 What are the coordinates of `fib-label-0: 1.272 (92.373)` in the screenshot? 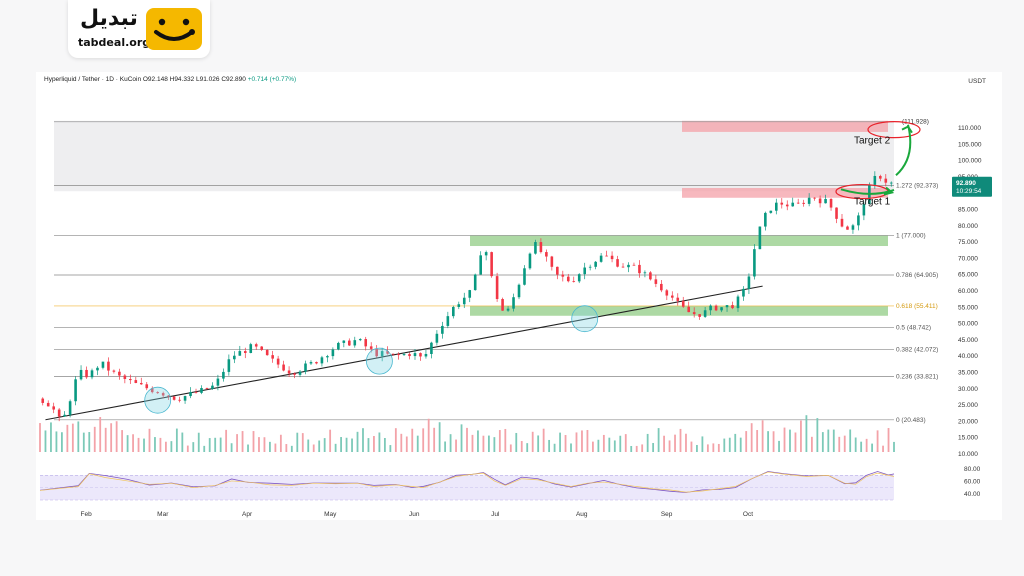 It's located at (917, 185).